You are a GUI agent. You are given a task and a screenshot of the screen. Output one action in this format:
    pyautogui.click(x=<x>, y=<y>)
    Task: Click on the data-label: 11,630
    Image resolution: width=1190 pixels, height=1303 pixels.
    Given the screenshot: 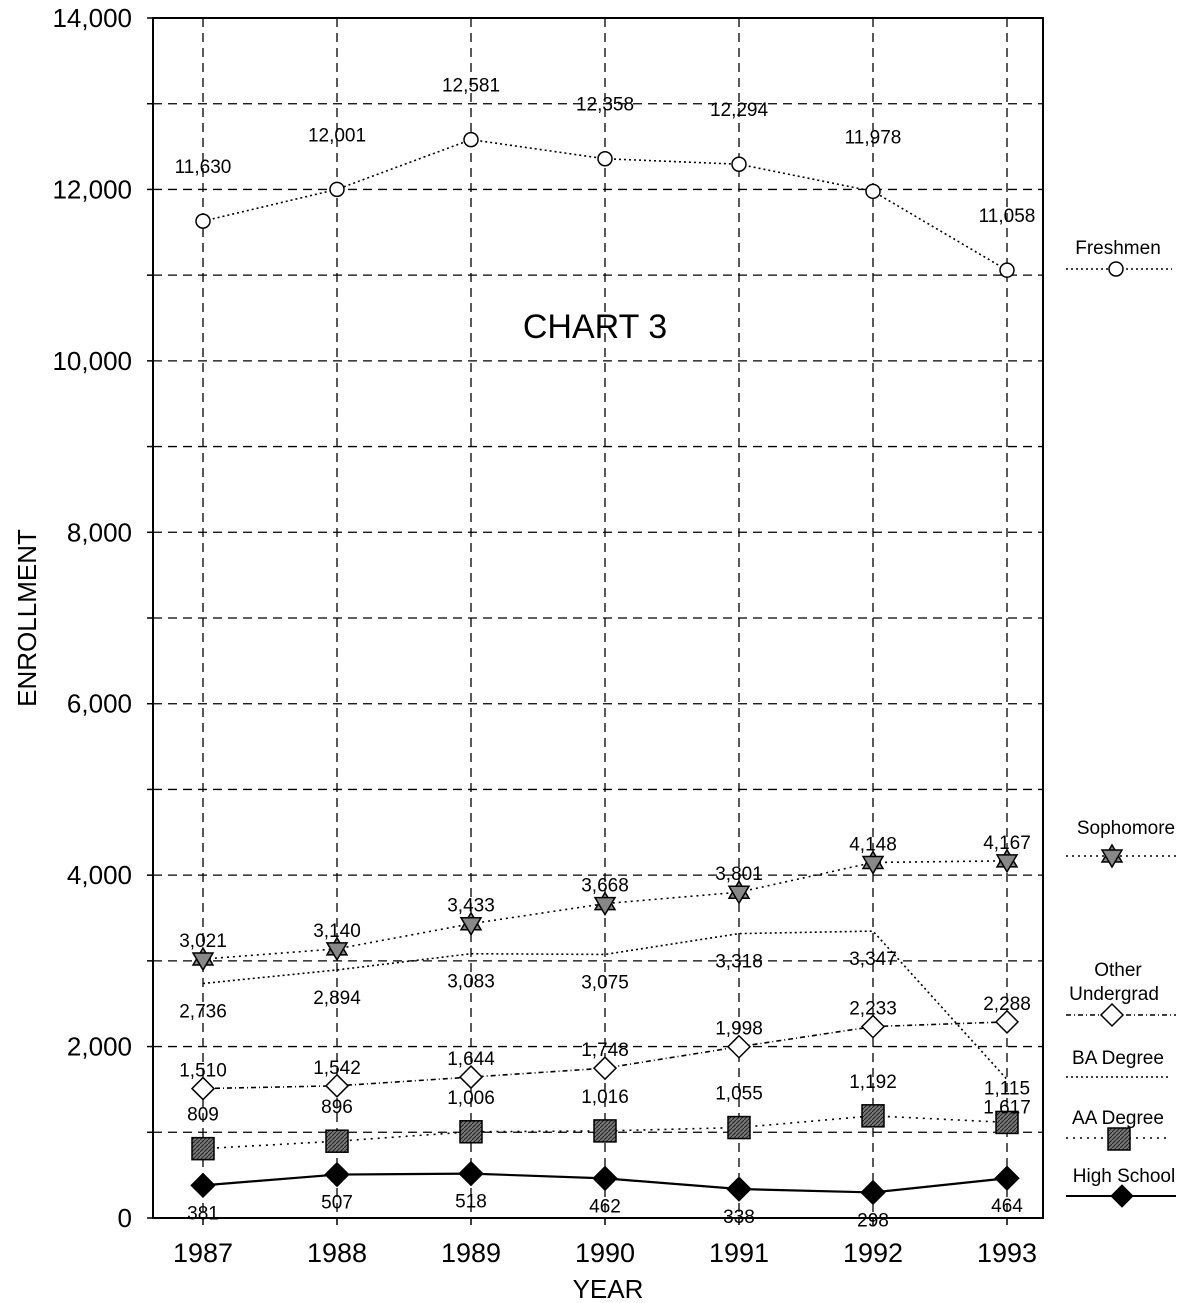 What is the action you would take?
    pyautogui.click(x=203, y=167)
    